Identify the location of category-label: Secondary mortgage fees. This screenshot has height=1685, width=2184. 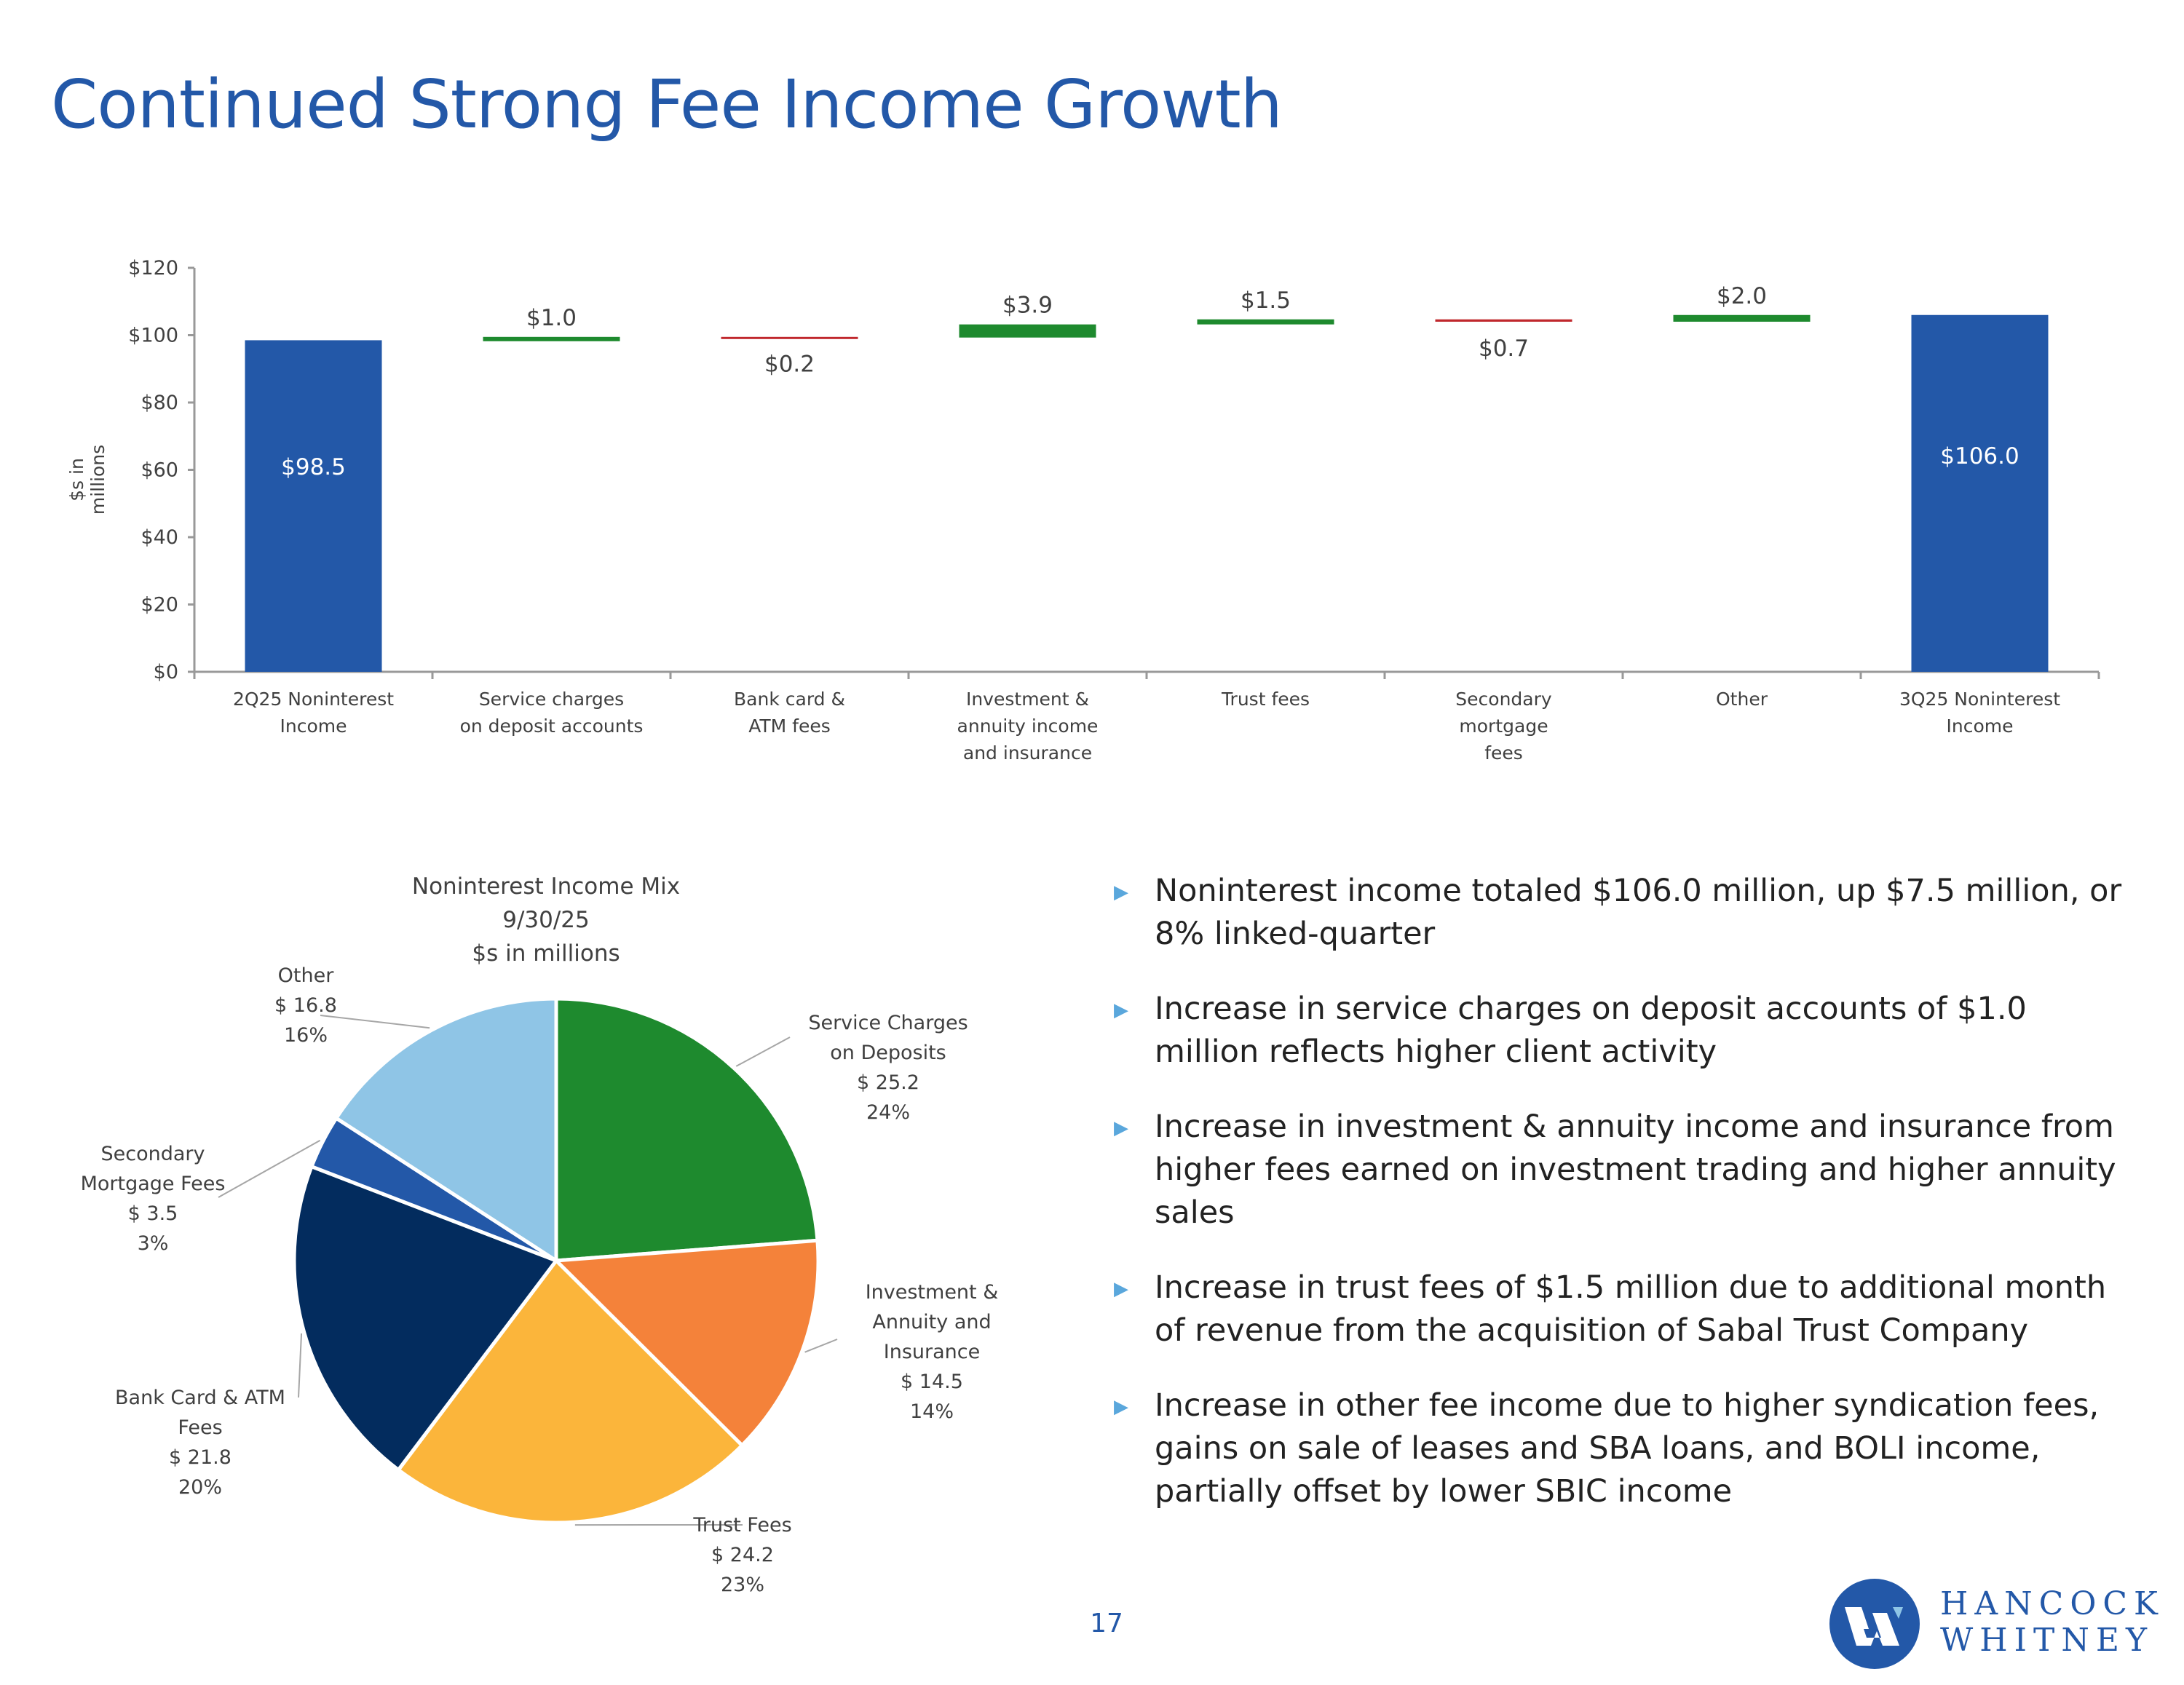
(1504, 726).